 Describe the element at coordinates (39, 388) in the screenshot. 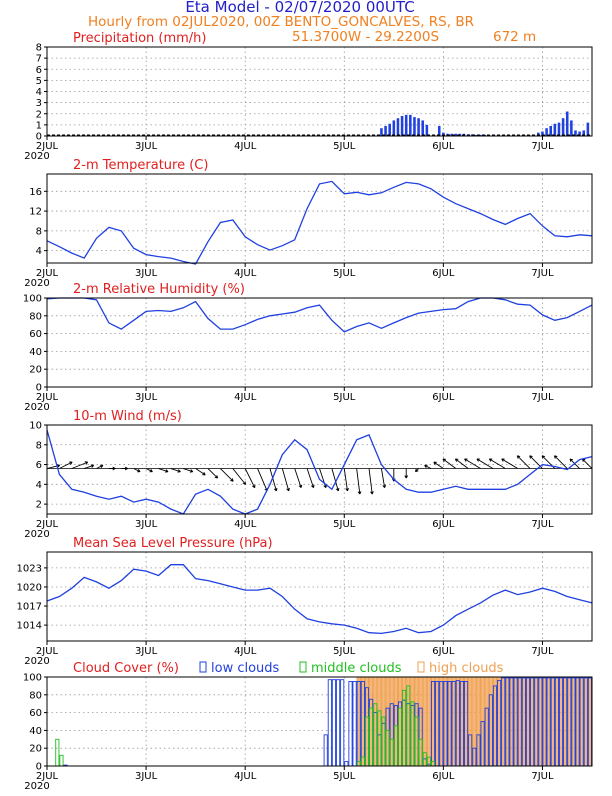

I see `y-tick-label: 0` at that location.